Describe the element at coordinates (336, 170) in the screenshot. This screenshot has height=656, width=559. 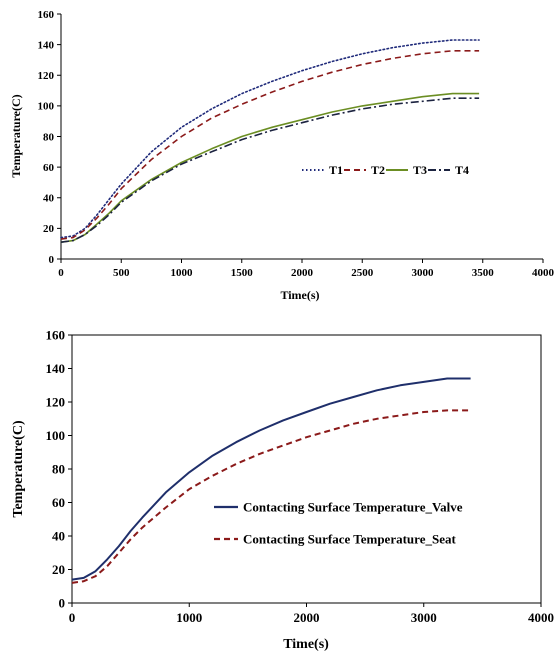
I see `legend-label-0: T1` at that location.